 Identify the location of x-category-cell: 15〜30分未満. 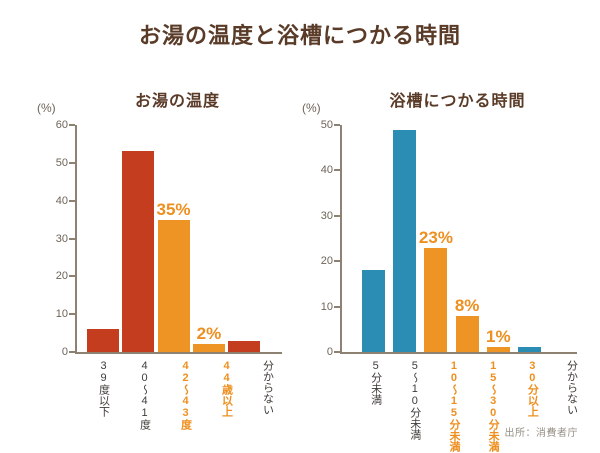
(493, 403).